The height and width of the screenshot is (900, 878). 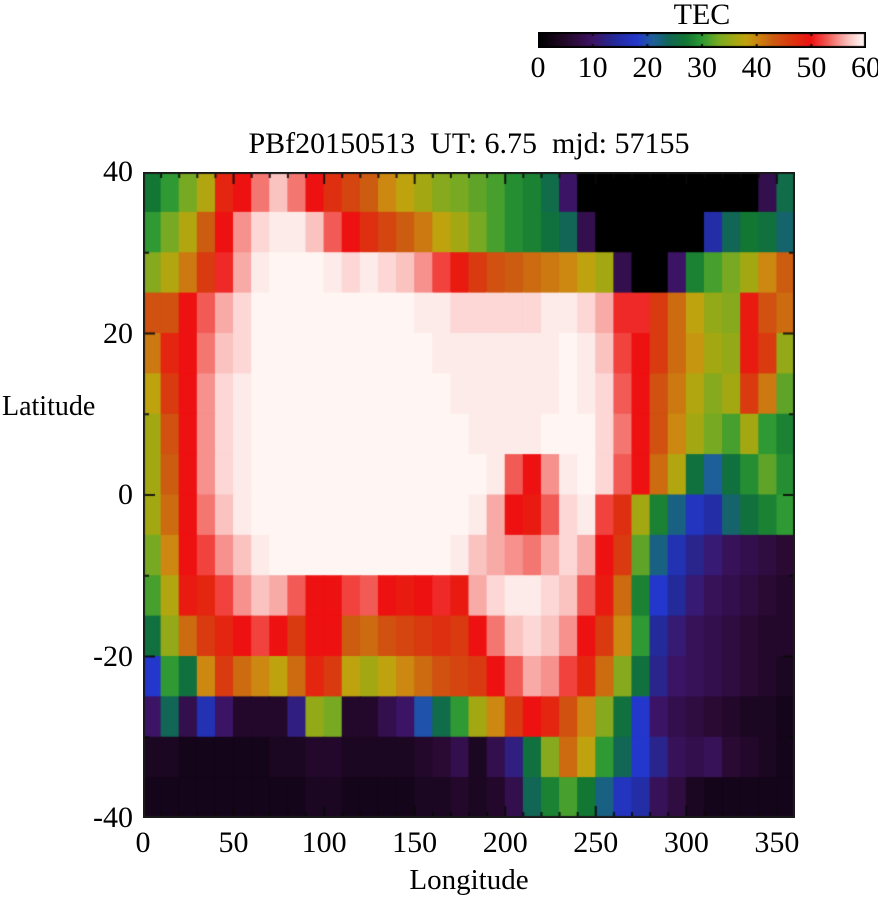 What do you see at coordinates (469, 143) in the screenshot?
I see `plot-title: PBf20150513 UT: 6.75 mjd: 57155` at bounding box center [469, 143].